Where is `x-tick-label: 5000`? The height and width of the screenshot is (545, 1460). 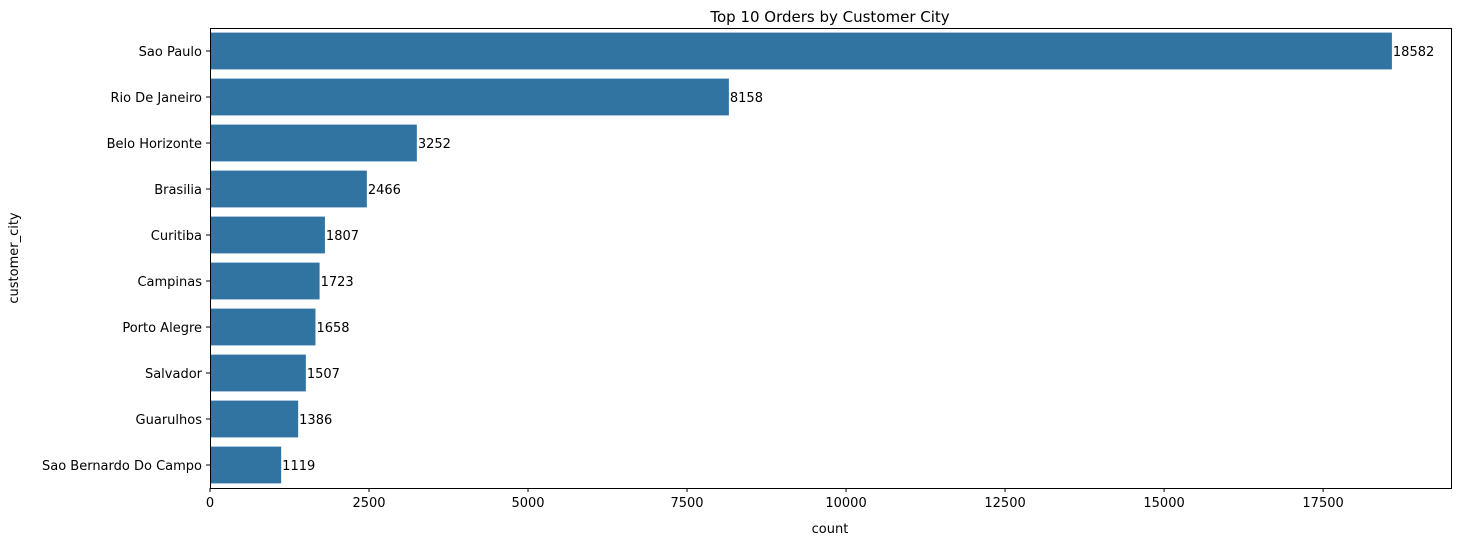
x-tick-label: 5000 is located at coordinates (527, 503).